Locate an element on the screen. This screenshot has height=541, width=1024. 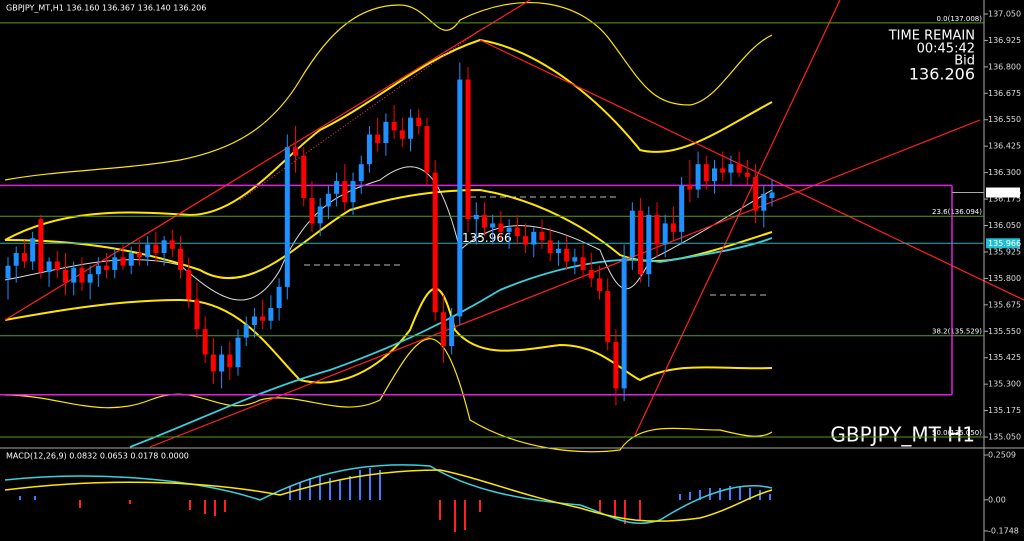
fib-label: 0.0(137.008) is located at coordinates (959, 19).